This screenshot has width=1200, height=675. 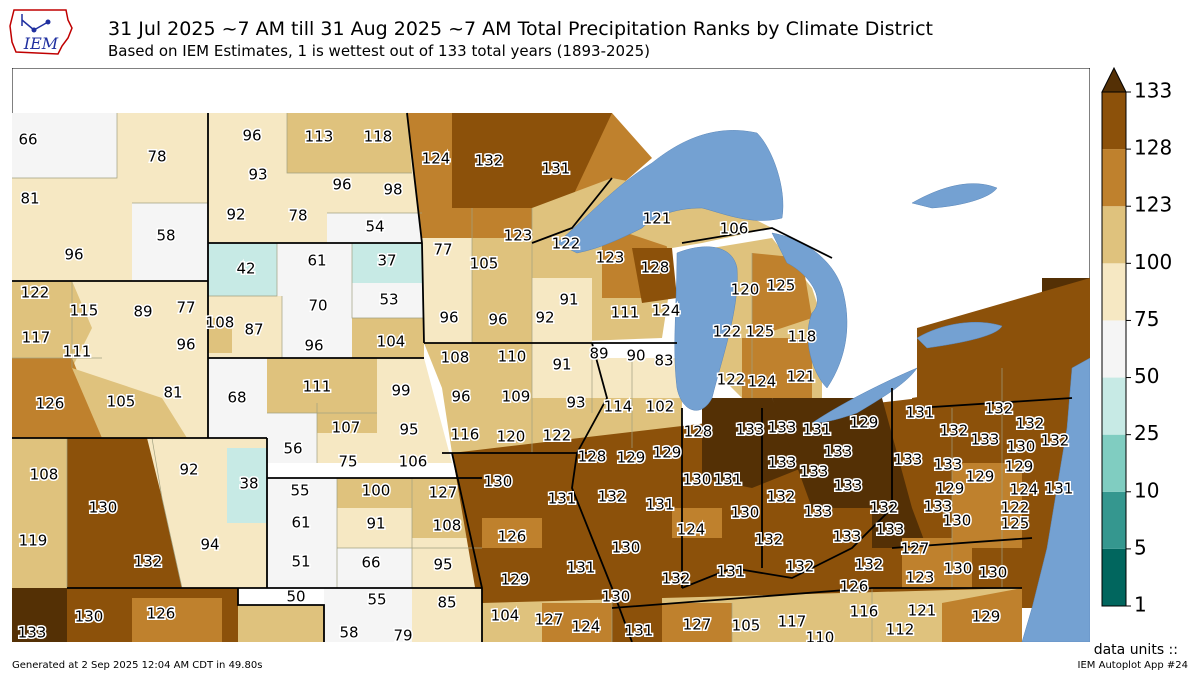 I want to click on district-rank-125: 126, so click(x=512, y=537).